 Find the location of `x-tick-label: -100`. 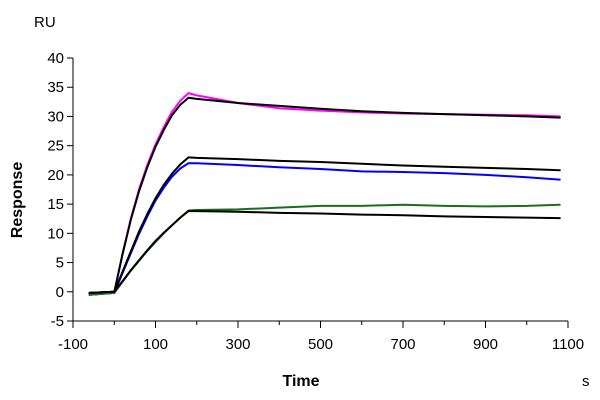

x-tick-label: -100 is located at coordinates (73, 344).